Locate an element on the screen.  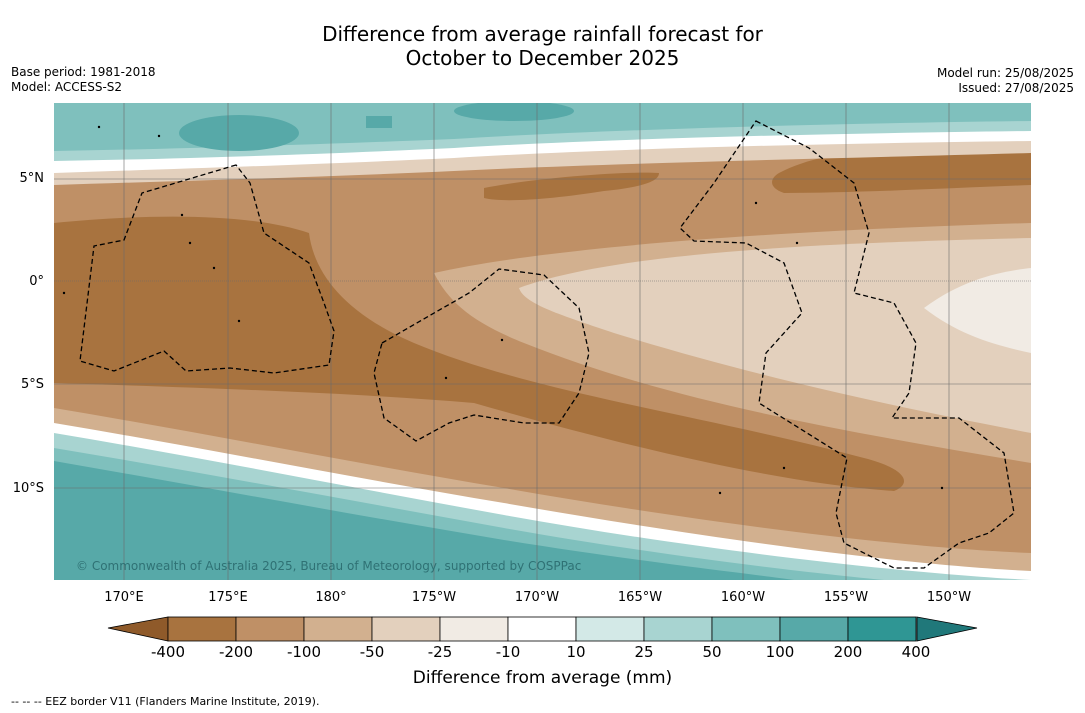
colorbar-tick-11: 200 is located at coordinates (848, 652).